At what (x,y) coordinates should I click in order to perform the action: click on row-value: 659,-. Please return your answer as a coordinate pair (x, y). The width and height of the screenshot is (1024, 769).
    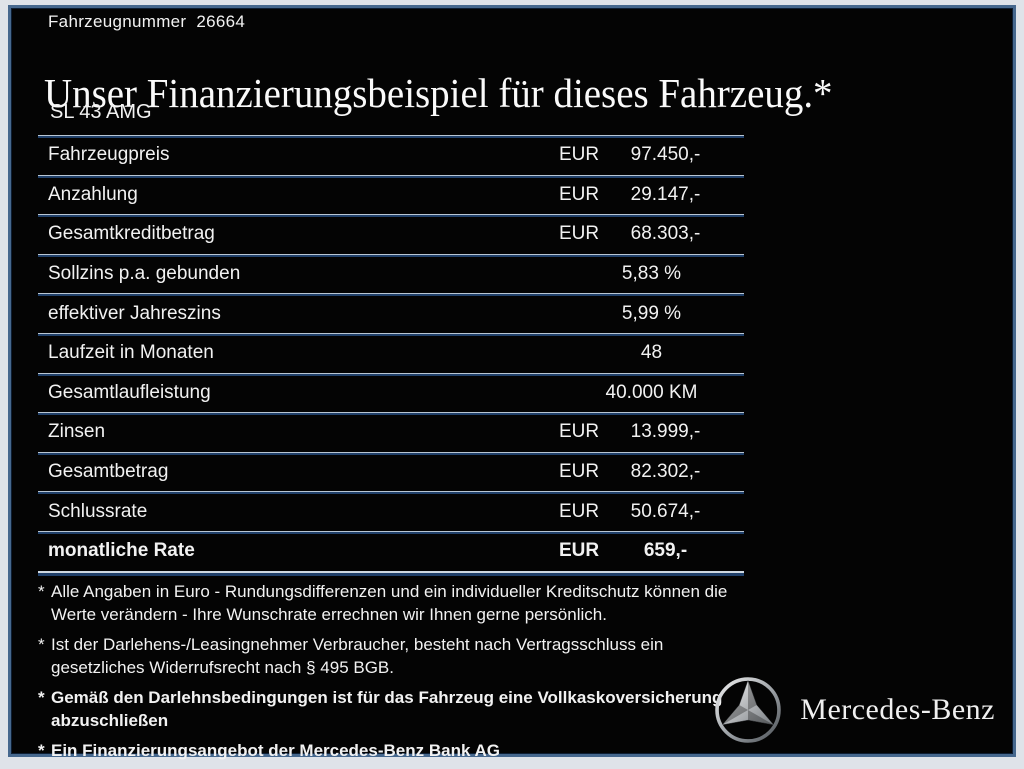
    Looking at the image, I should click on (680, 551).